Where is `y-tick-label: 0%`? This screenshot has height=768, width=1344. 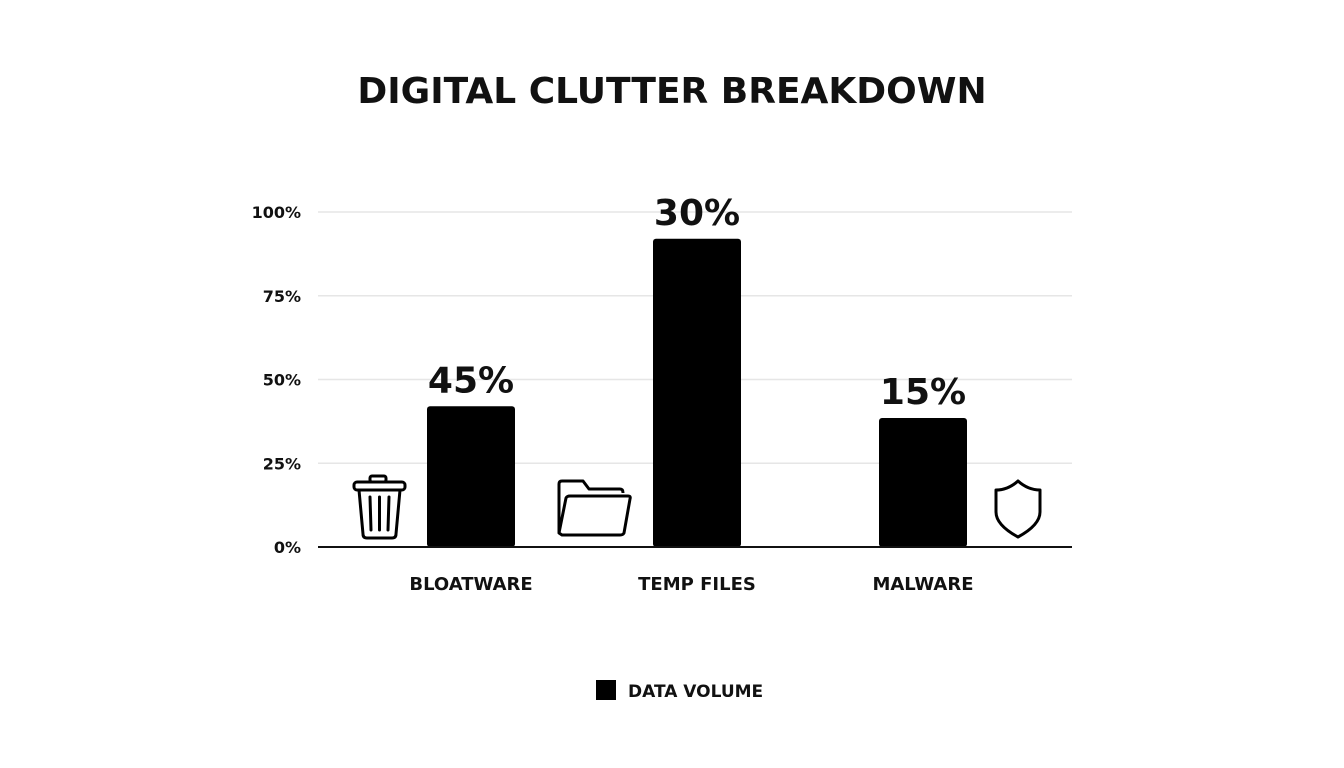 y-tick-label: 0% is located at coordinates (287, 547).